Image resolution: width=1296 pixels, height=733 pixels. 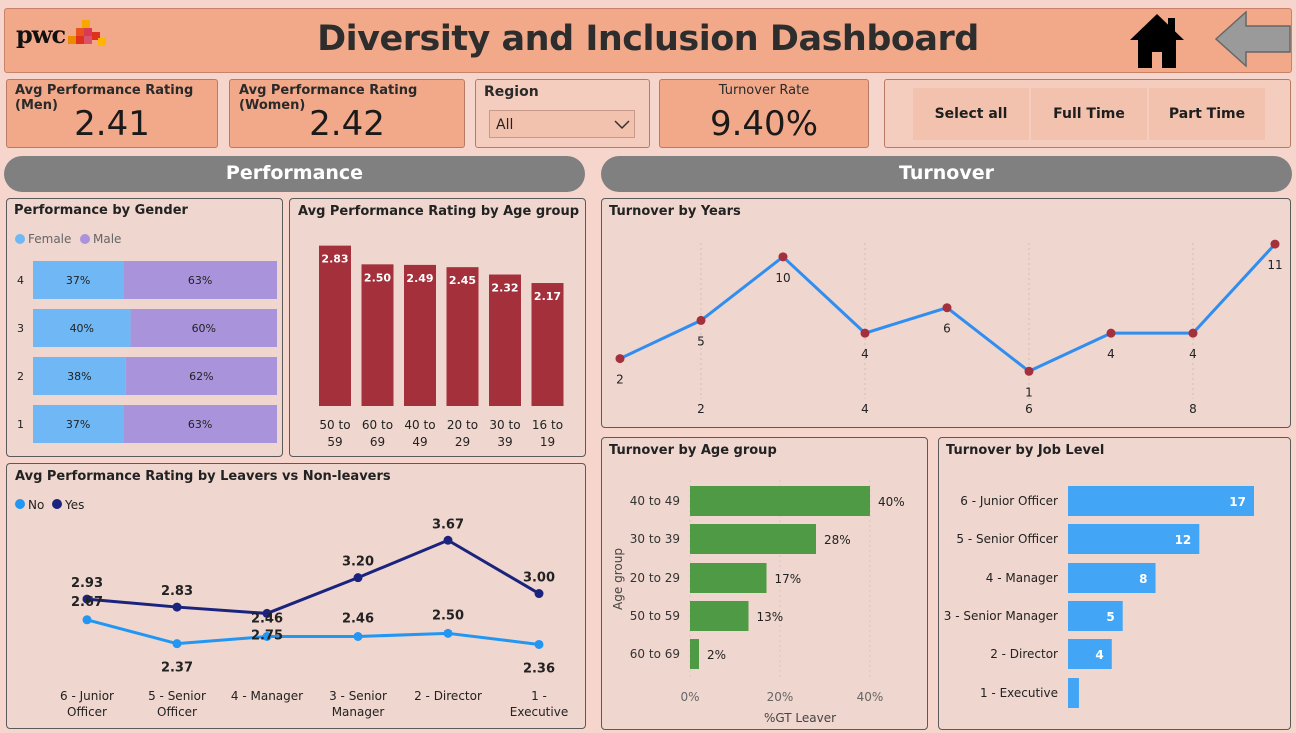 What do you see at coordinates (693, 450) in the screenshot?
I see `chart-title: Turnover by Age group` at bounding box center [693, 450].